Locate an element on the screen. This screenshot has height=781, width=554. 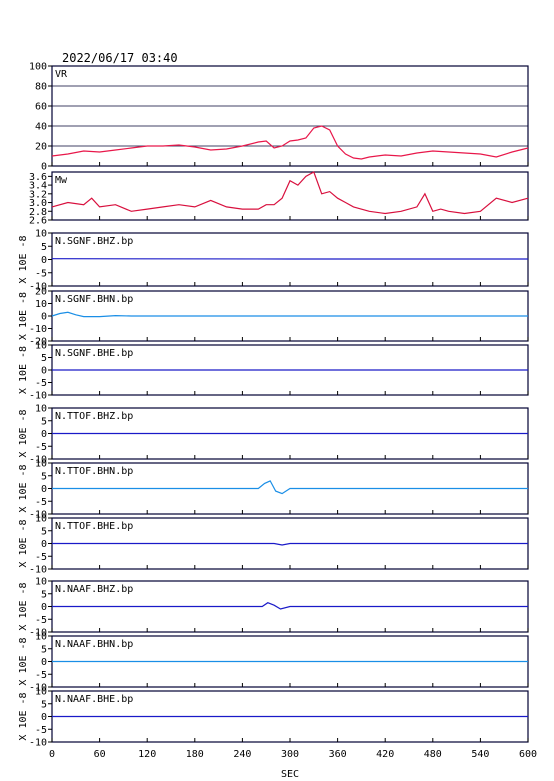
x-tick-label: 300 is located at coordinates (290, 754).